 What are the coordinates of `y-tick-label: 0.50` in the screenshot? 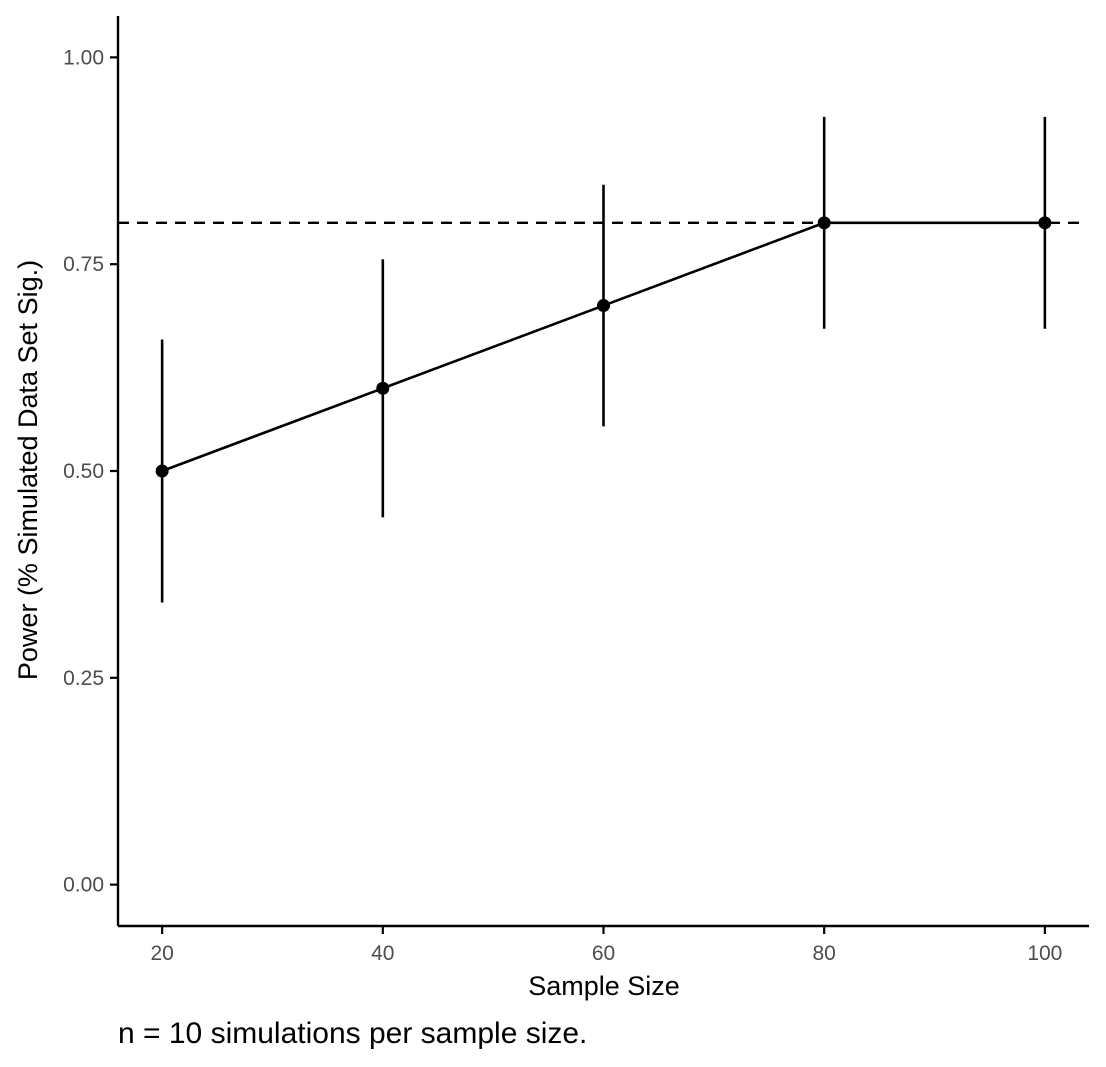 It's located at (83, 471).